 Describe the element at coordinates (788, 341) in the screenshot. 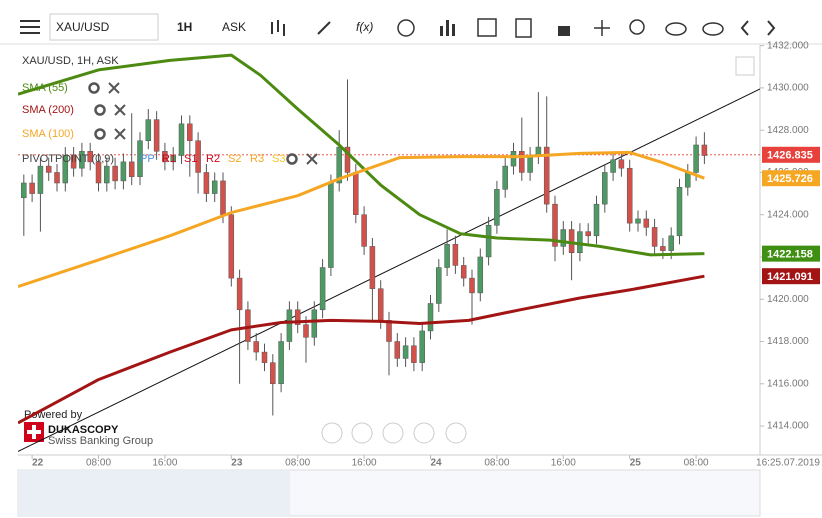

I see `y-tick-label: 1418.000` at that location.